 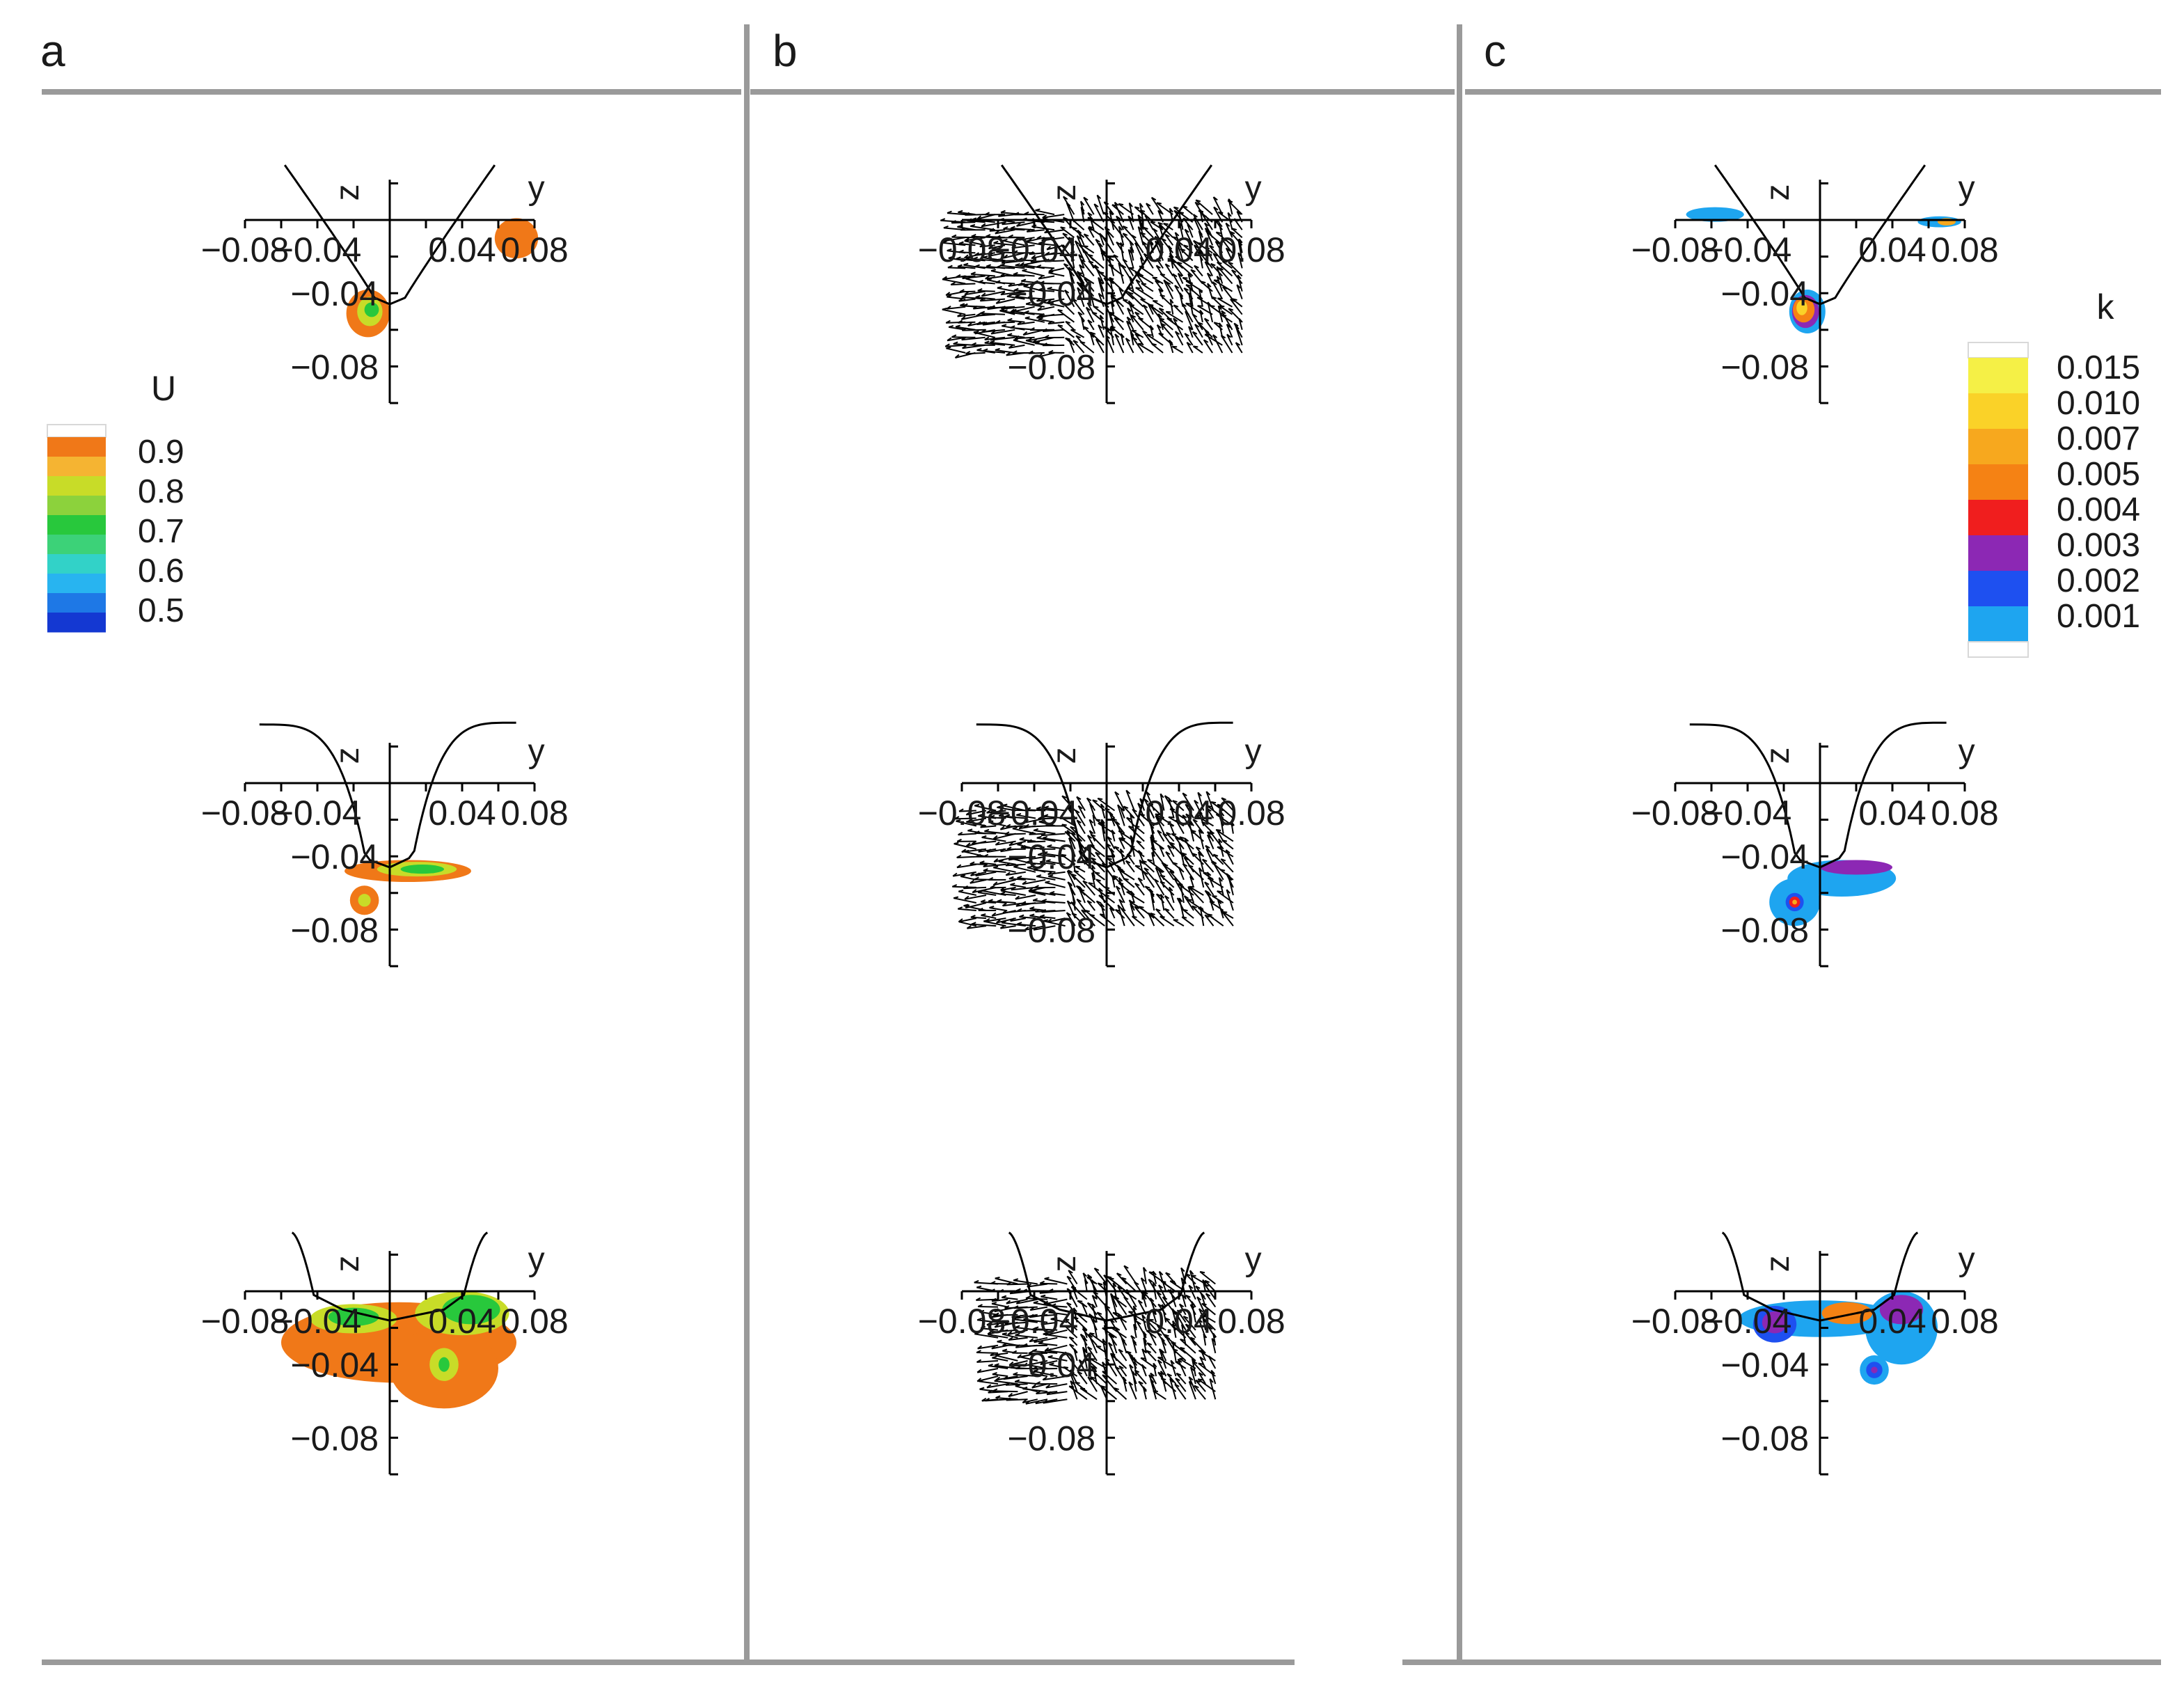 What do you see at coordinates (1051, 293) in the screenshot?
I see `z-tick-label: −0.04` at bounding box center [1051, 293].